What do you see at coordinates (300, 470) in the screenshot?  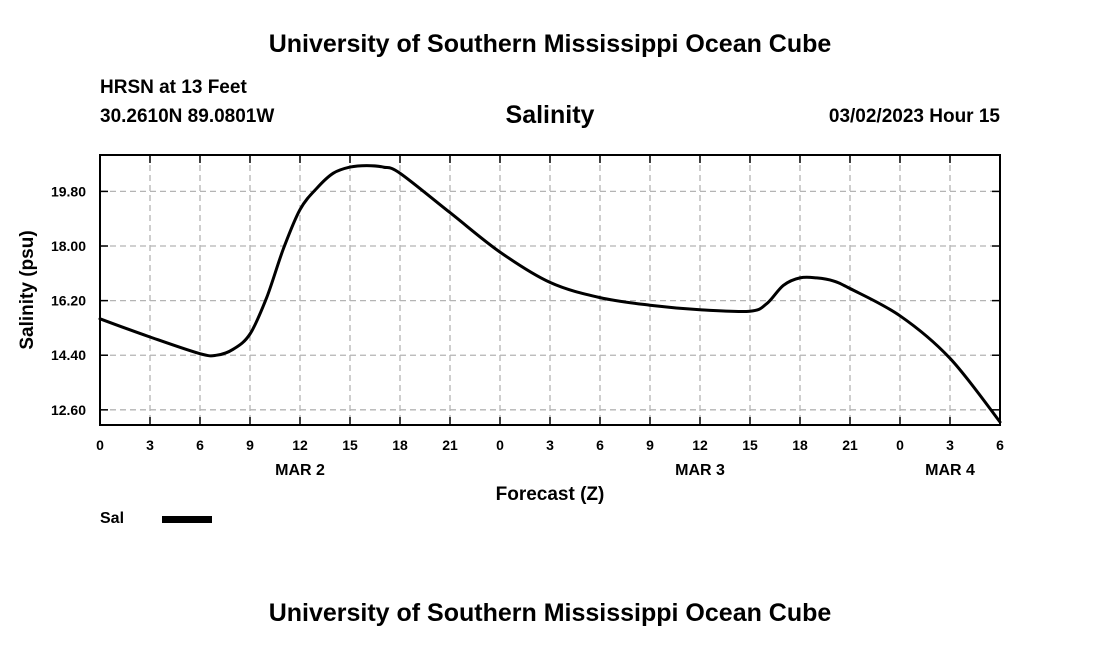 I see `date-label: MAR 2` at bounding box center [300, 470].